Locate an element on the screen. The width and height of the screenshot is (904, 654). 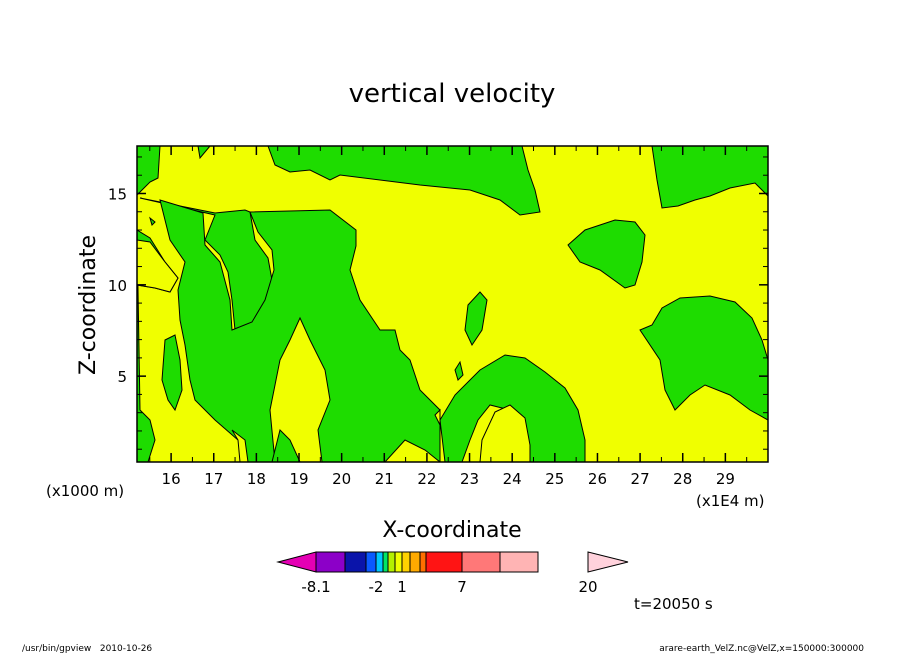
x-tick-label: 22 is located at coordinates (426, 479).